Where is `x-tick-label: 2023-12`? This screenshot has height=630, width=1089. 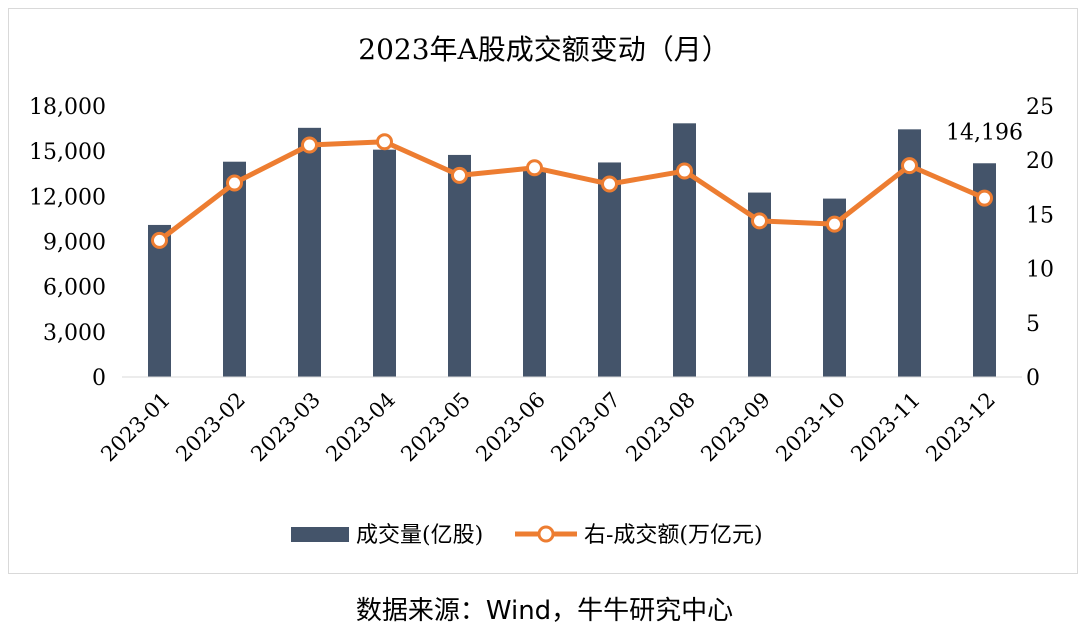
x-tick-label: 2023-12 is located at coordinates (960, 427).